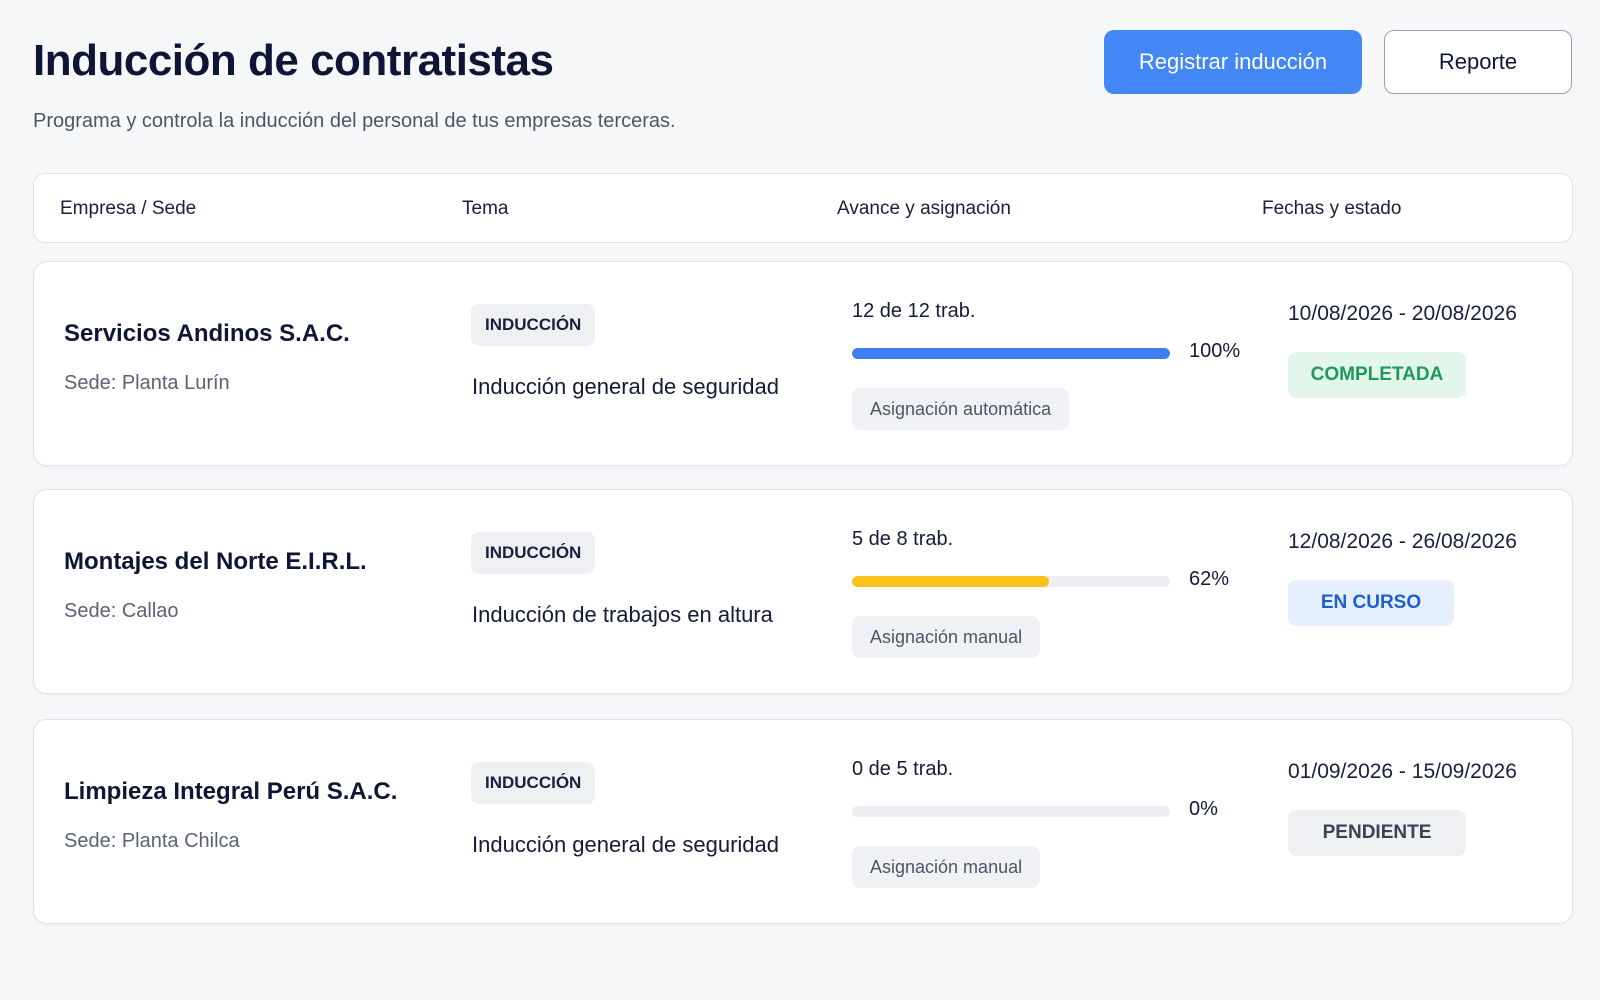 The width and height of the screenshot is (1600, 1000). I want to click on column-header-tema: Tema, so click(485, 208).